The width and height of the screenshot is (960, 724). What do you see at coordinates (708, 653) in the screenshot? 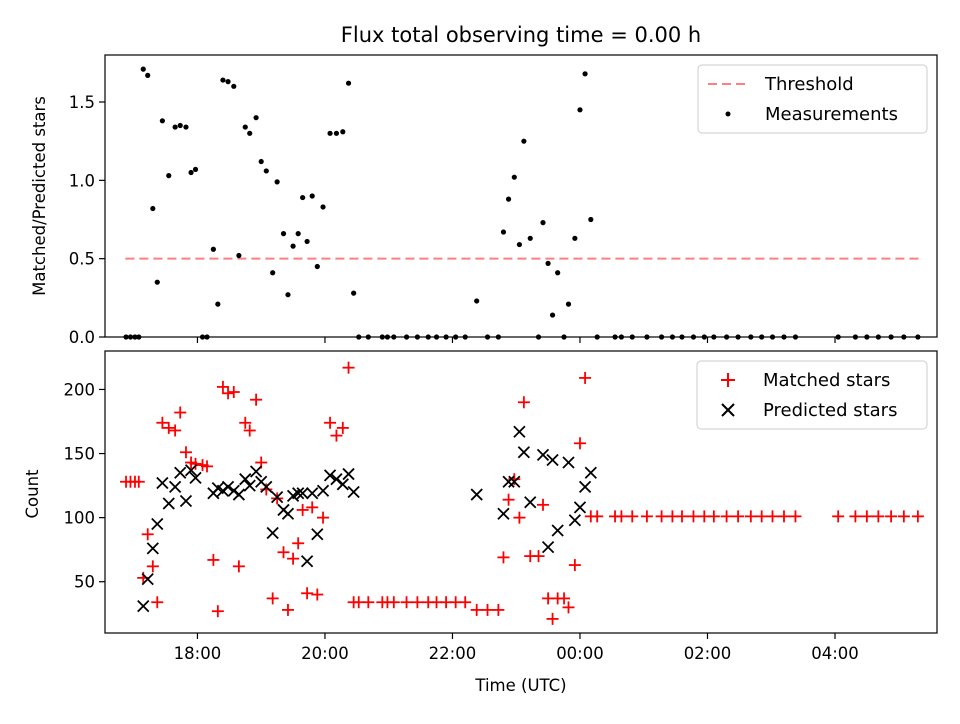
I see `x-tick-label: 02:00` at bounding box center [708, 653].